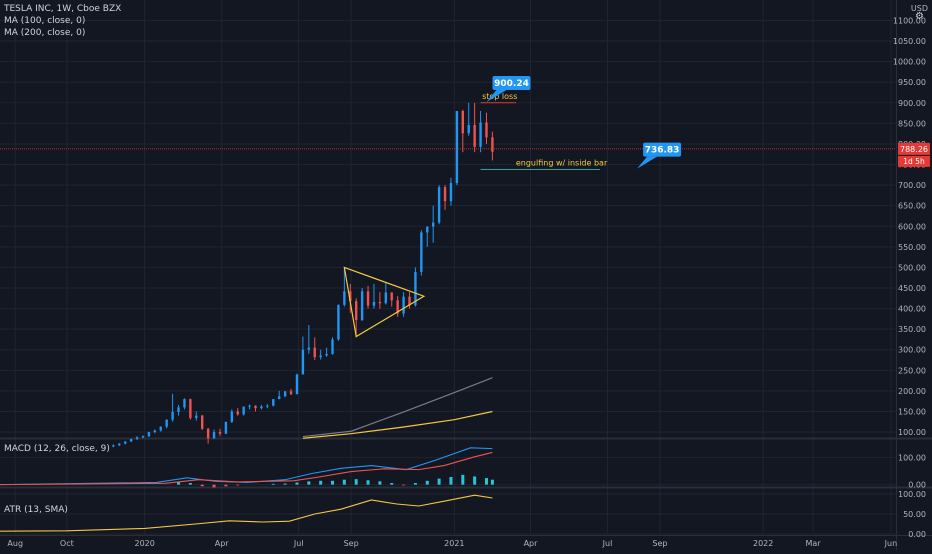 Image resolution: width=932 pixels, height=554 pixels. What do you see at coordinates (662, 151) in the screenshot?
I see `callout-label: 736.83` at bounding box center [662, 151].